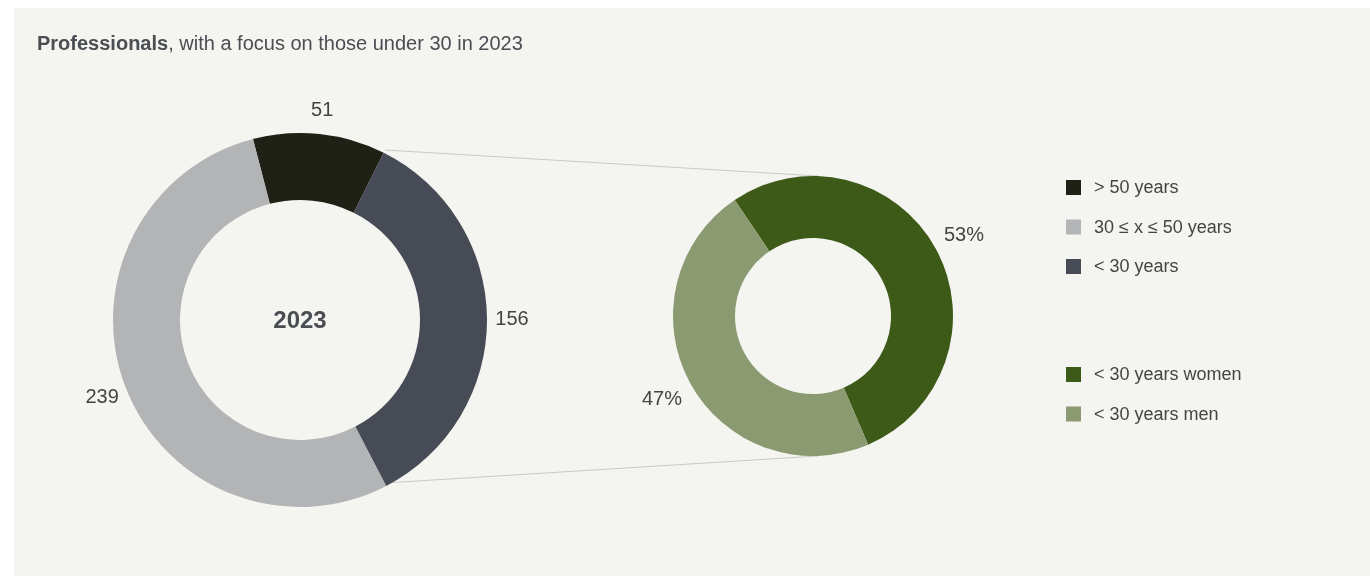 The width and height of the screenshot is (1370, 576). I want to click on legend-label: < 30 years women, so click(1168, 374).